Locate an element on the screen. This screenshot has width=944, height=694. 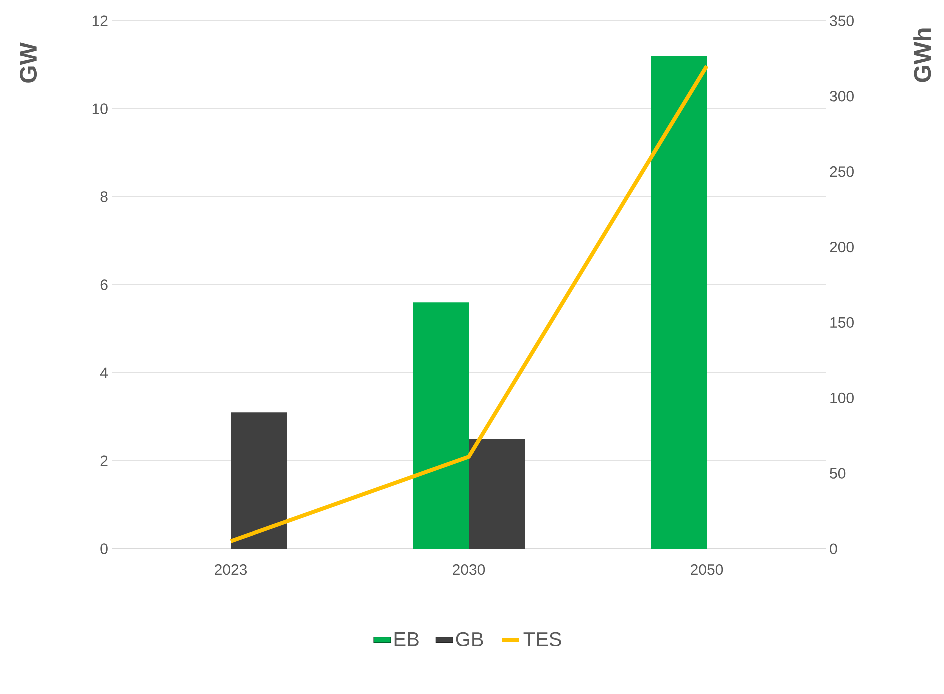
y-tick-label: 4 is located at coordinates (104, 373).